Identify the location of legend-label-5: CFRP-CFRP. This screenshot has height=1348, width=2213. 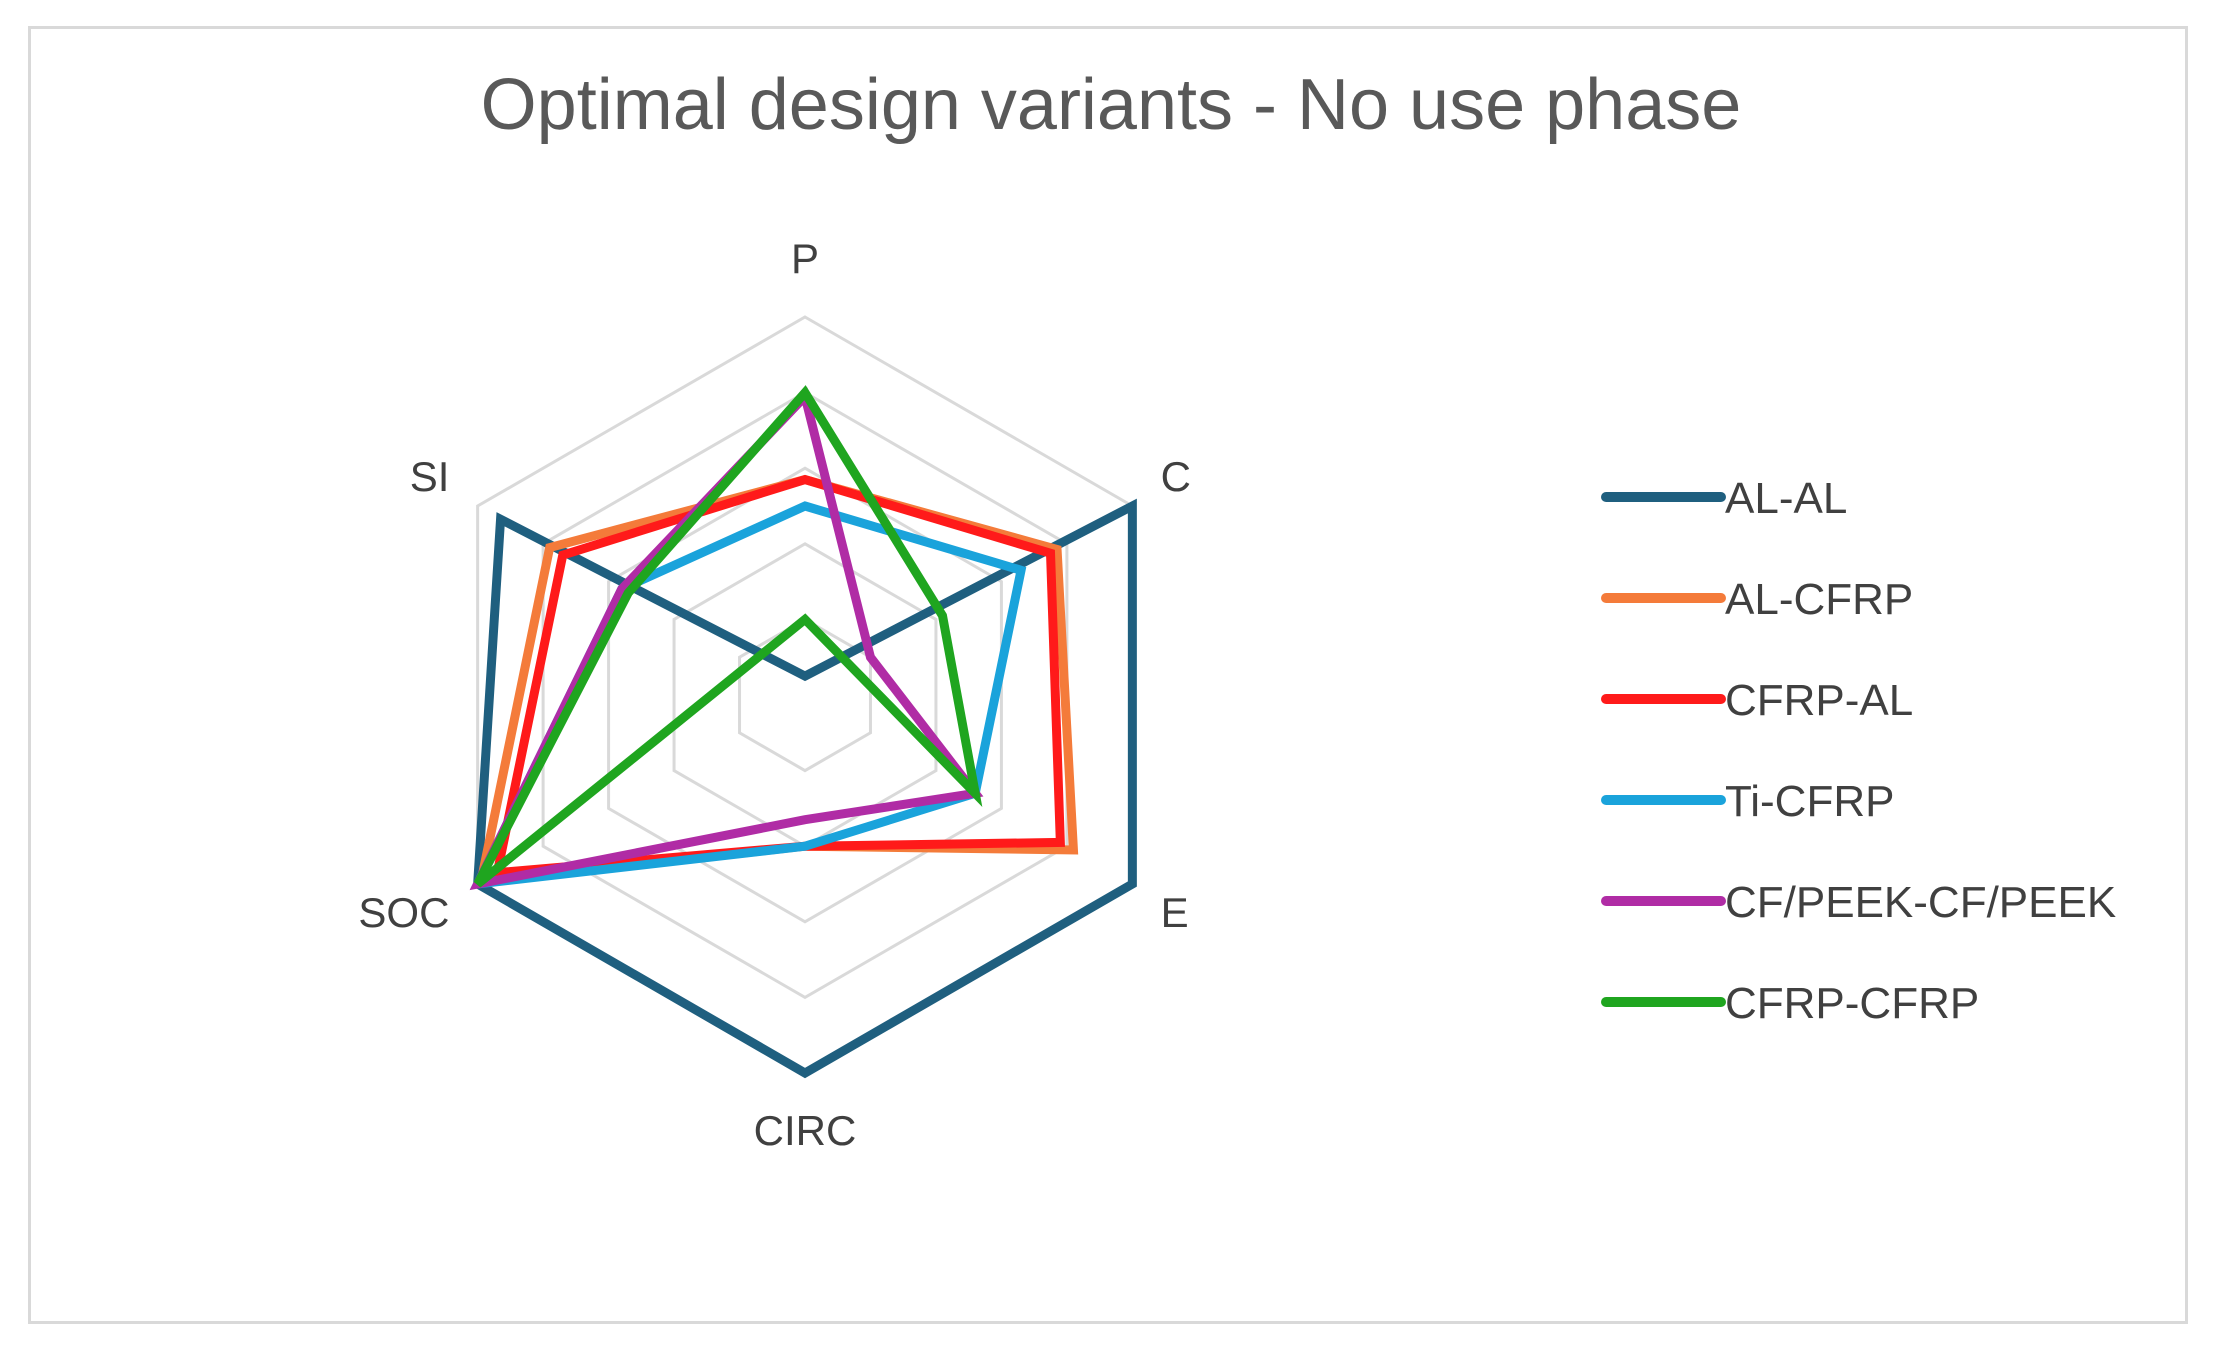
(1852, 1003).